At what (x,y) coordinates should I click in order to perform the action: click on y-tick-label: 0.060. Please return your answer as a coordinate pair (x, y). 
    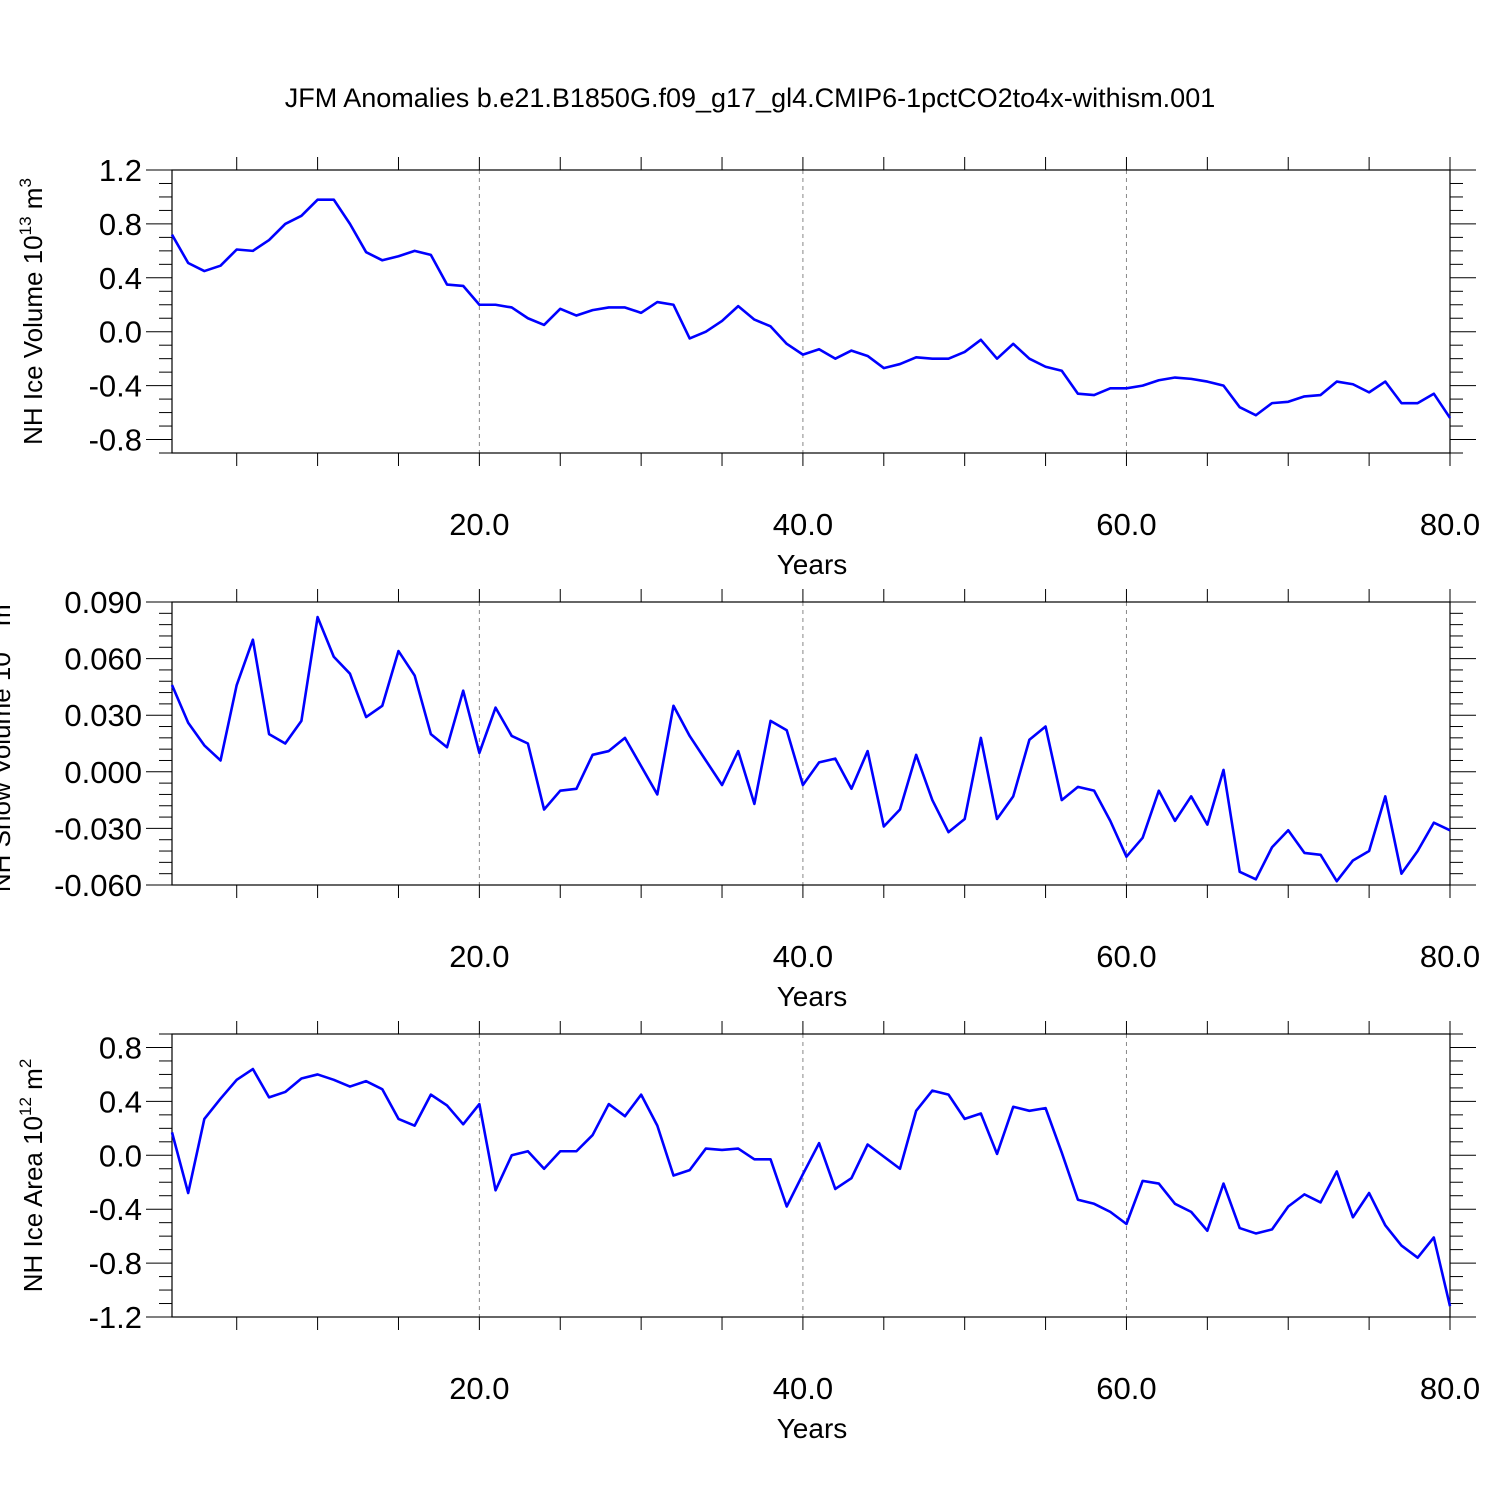
    Looking at the image, I should click on (103, 659).